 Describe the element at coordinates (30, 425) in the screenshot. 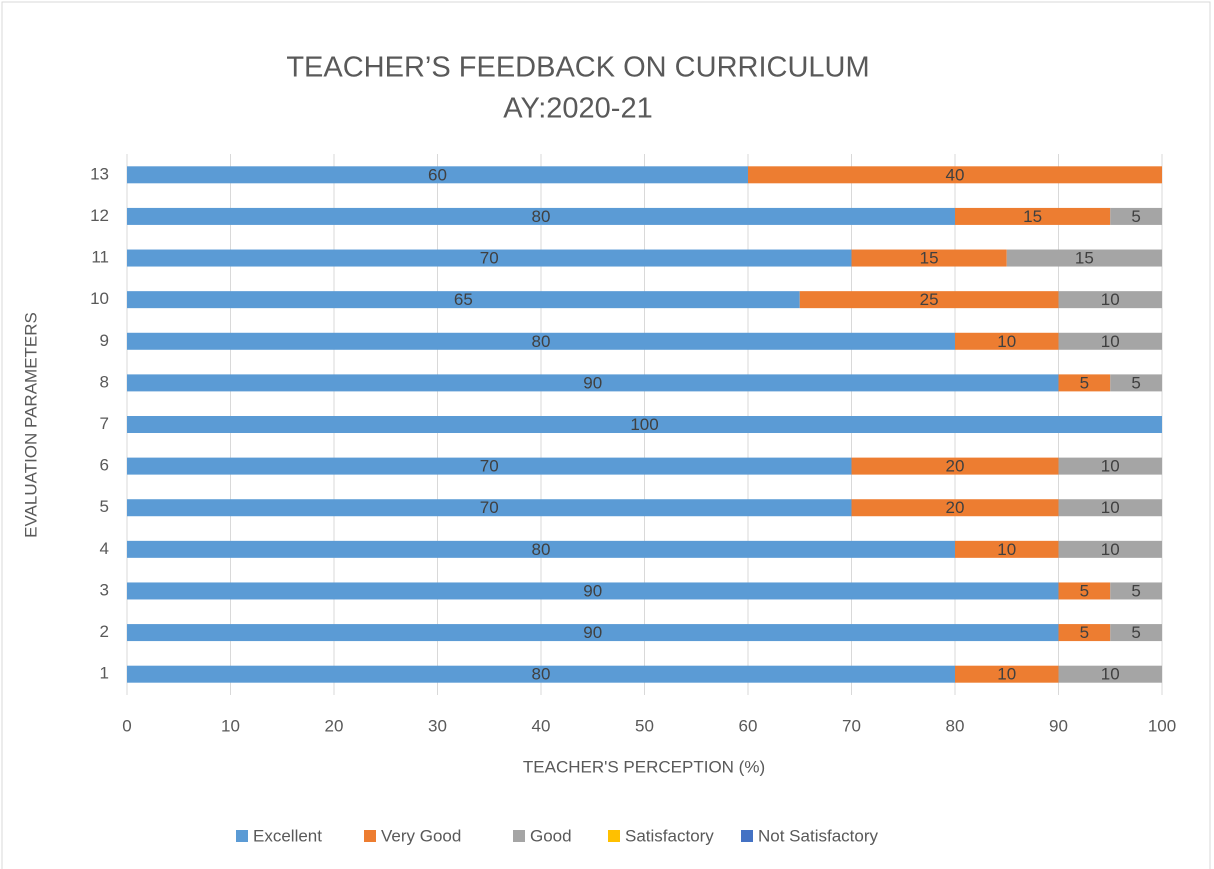

I see `y-axis-title: EVALUATION PARAMETERS` at that location.